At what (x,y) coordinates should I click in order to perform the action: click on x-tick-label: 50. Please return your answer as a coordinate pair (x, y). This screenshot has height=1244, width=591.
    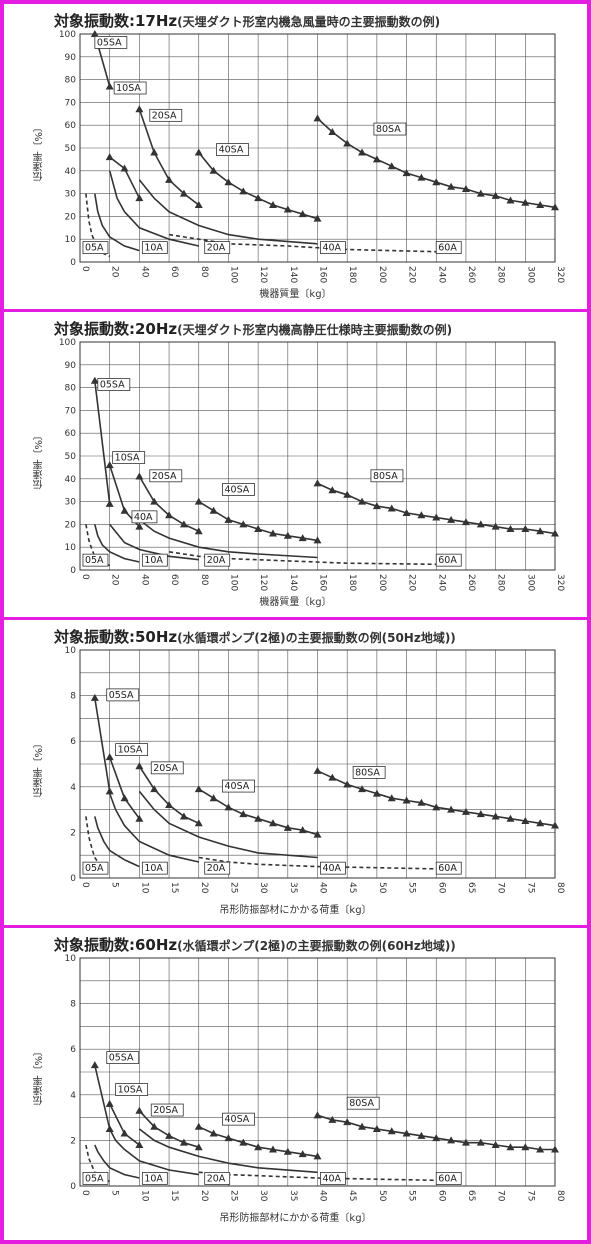
    Looking at the image, I should click on (382, 1196).